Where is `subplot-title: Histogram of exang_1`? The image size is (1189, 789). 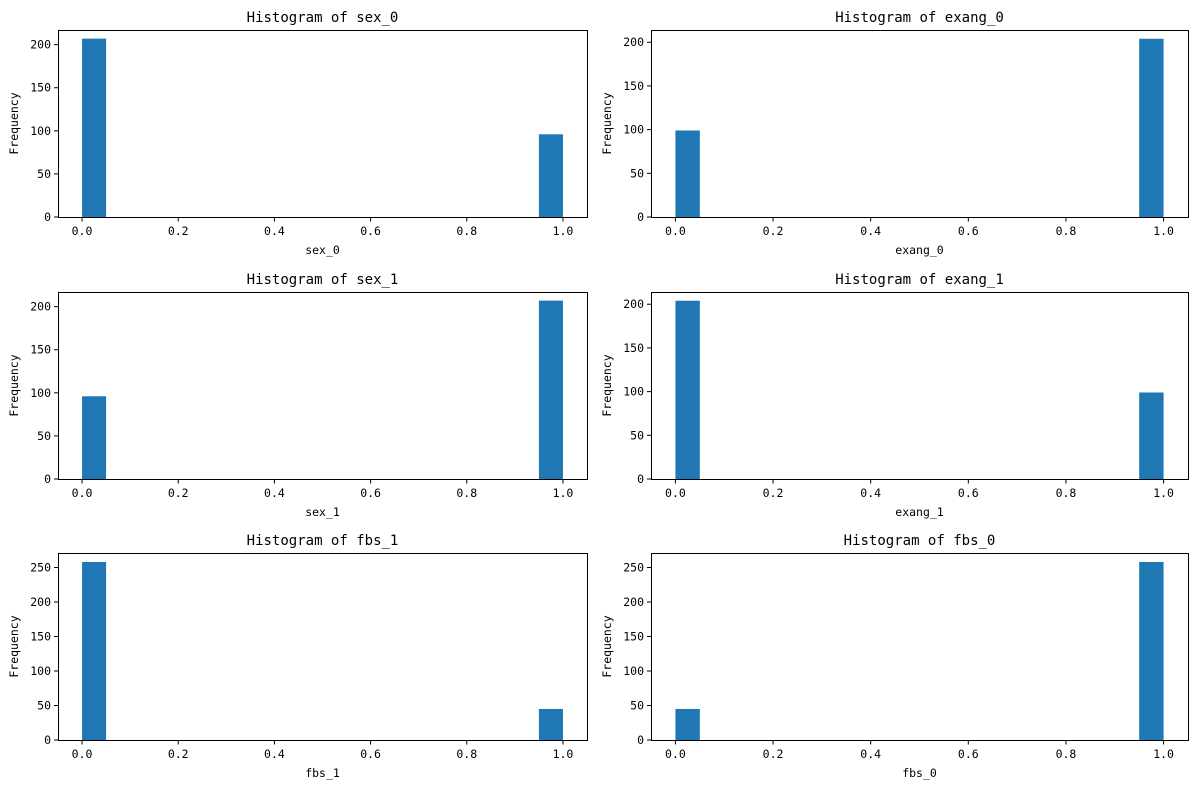
subplot-title: Histogram of exang_1 is located at coordinates (919, 280).